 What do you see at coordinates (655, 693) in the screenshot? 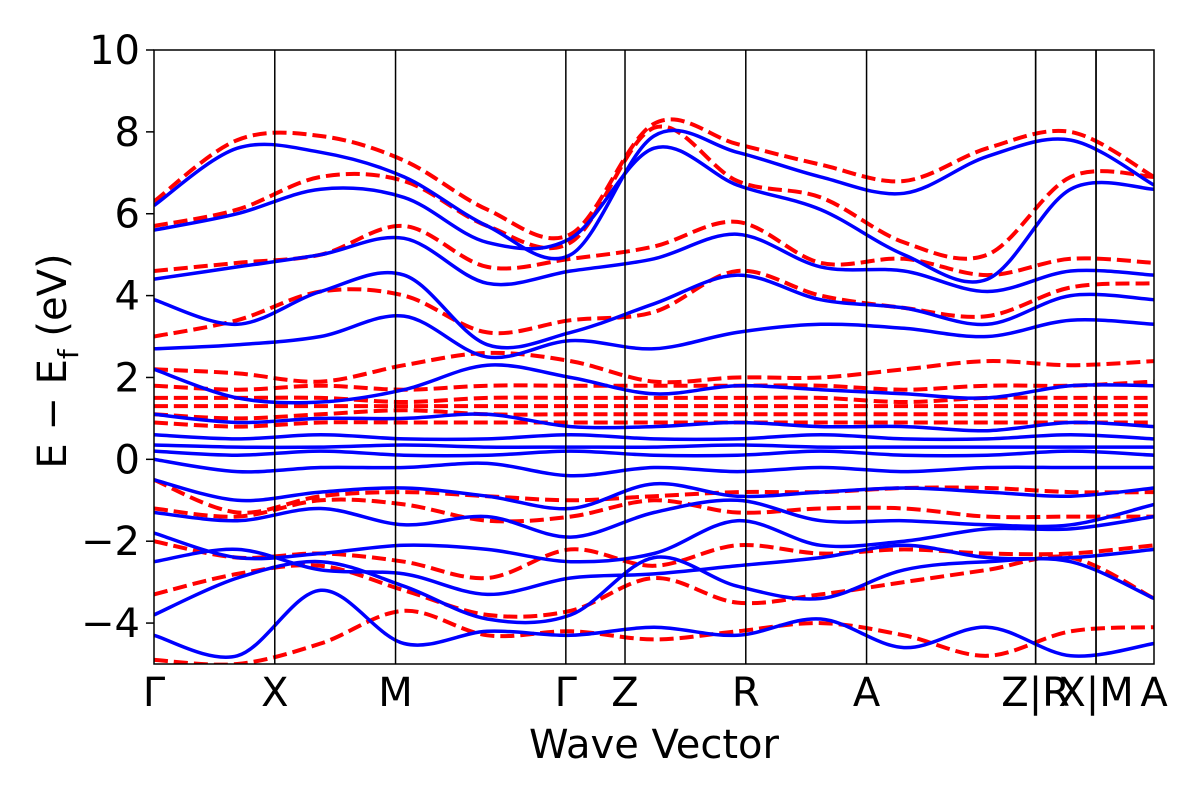
I see `x-axis: Γ X M Γ Z R A Z|RX|M A` at bounding box center [655, 693].